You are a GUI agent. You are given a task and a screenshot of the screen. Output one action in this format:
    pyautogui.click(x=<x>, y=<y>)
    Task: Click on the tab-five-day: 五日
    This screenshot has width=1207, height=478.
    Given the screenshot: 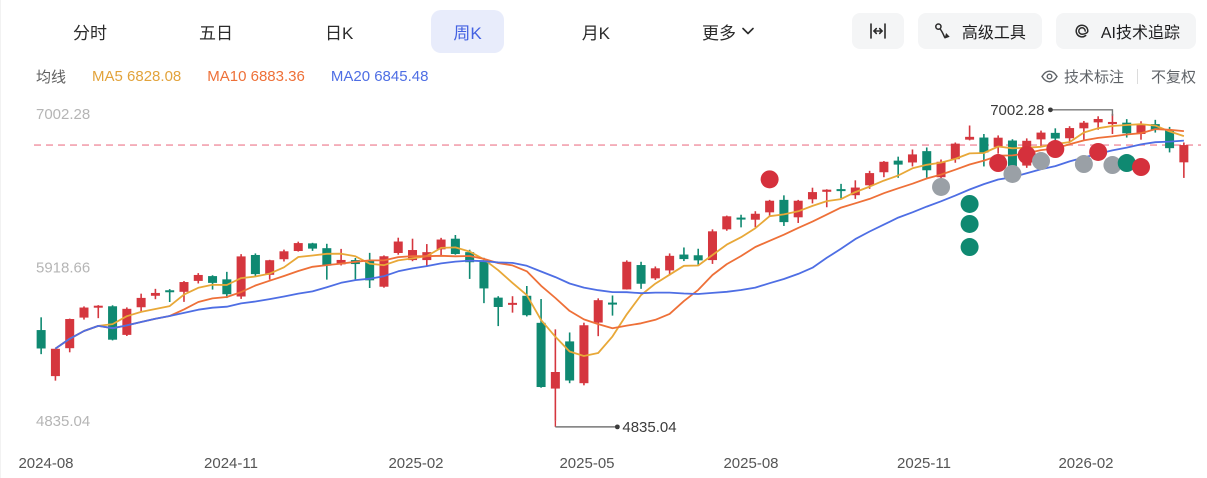 What is the action you would take?
    pyautogui.click(x=216, y=33)
    